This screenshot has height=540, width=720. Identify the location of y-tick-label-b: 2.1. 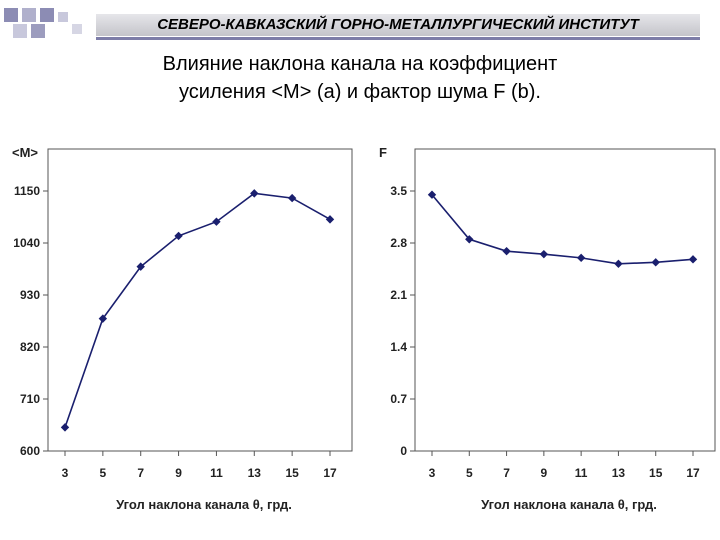
(398, 295).